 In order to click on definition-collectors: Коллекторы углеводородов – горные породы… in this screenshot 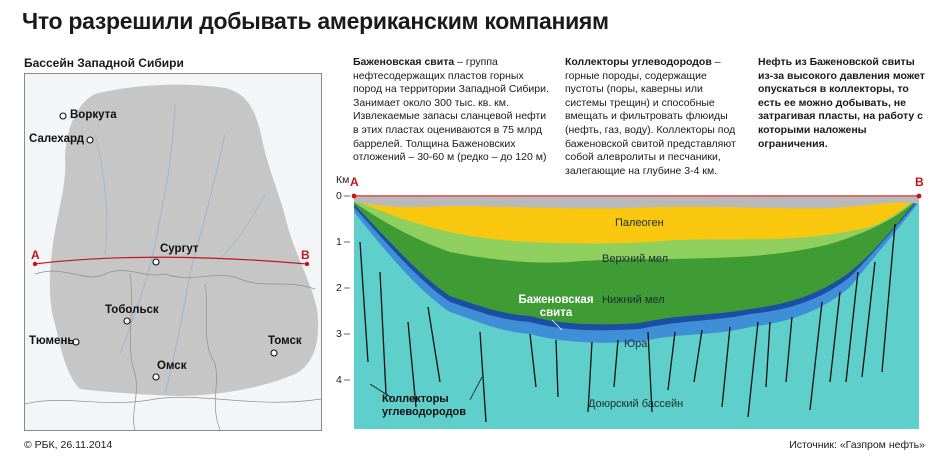, I will do `click(655, 117)`.